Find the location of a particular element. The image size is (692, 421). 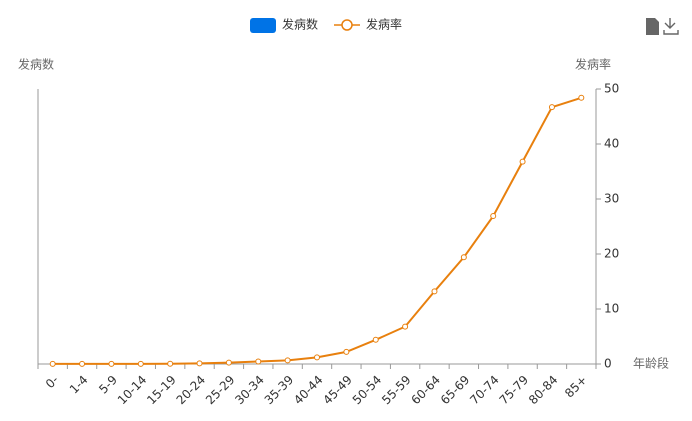

x-axis-name: 年龄段 is located at coordinates (651, 363).